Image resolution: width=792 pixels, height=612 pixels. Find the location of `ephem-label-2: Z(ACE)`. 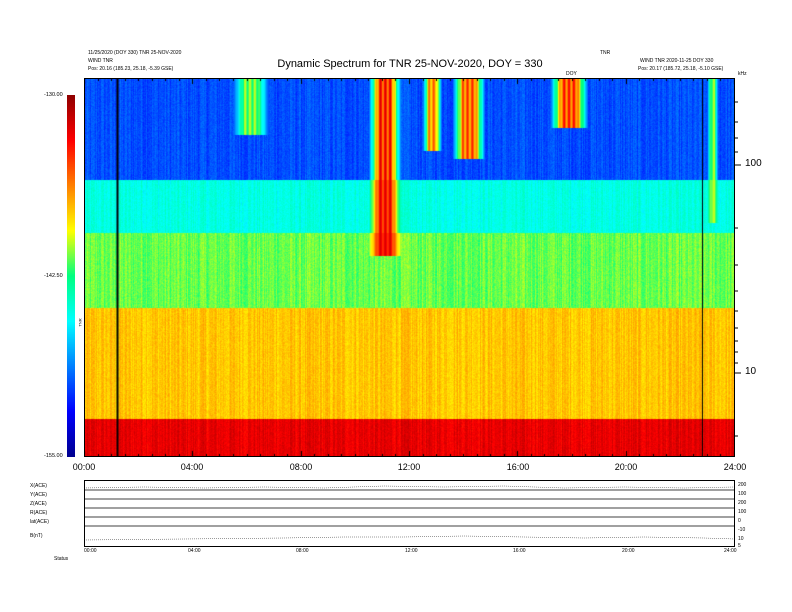

ephem-label-2: Z(ACE) is located at coordinates (38, 504).